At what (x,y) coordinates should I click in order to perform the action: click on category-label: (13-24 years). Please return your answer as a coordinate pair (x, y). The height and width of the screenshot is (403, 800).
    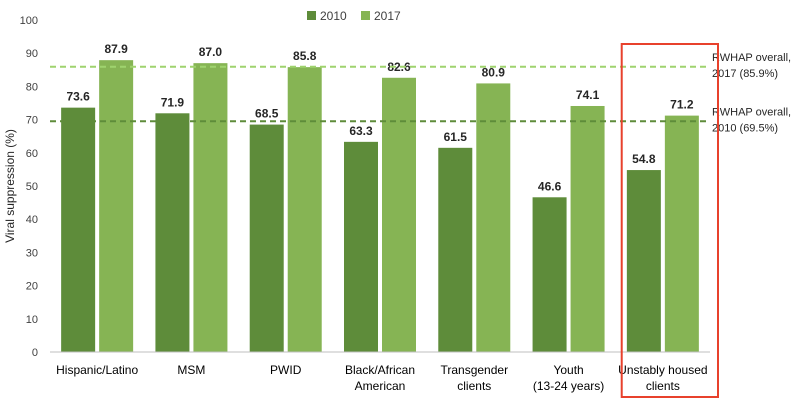
    Looking at the image, I should click on (568, 386).